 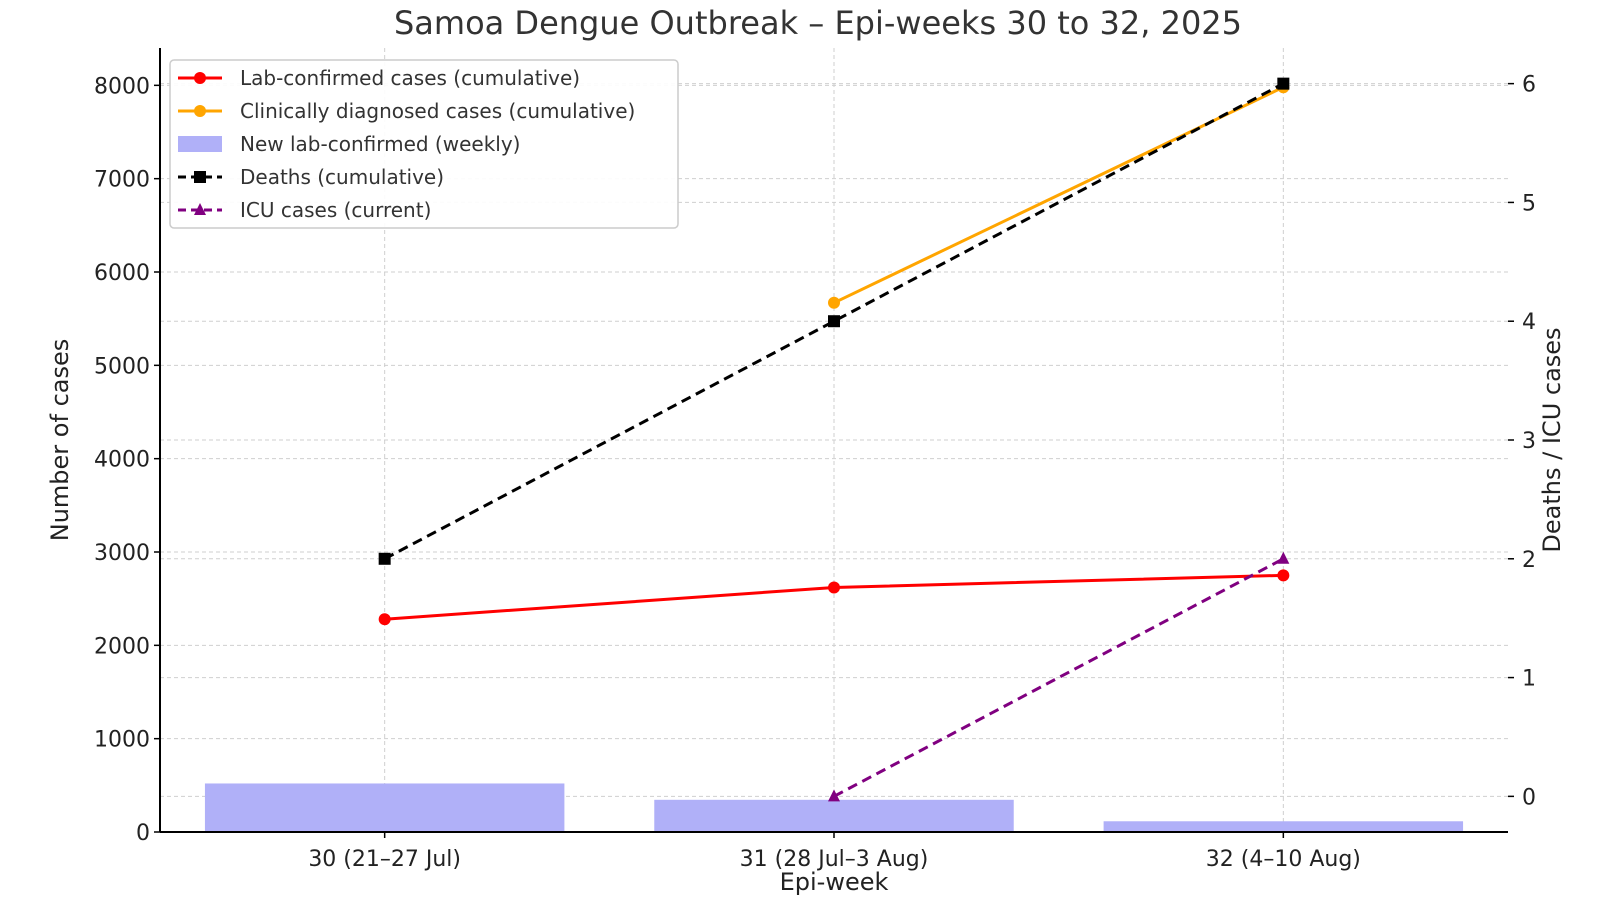 What do you see at coordinates (122, 366) in the screenshot?
I see `y-tick-label: 5000` at bounding box center [122, 366].